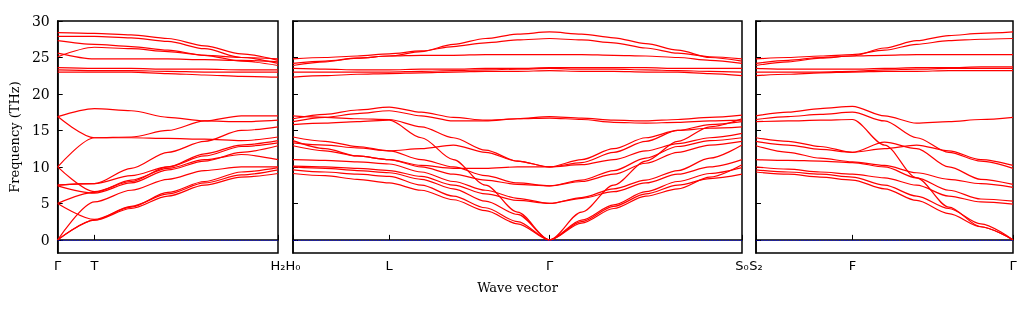 Image resolution: width=1033 pixels, height=310 pixels. Describe the element at coordinates (14, 137) in the screenshot. I see `y-axis-title: Frequency (THz)` at that location.